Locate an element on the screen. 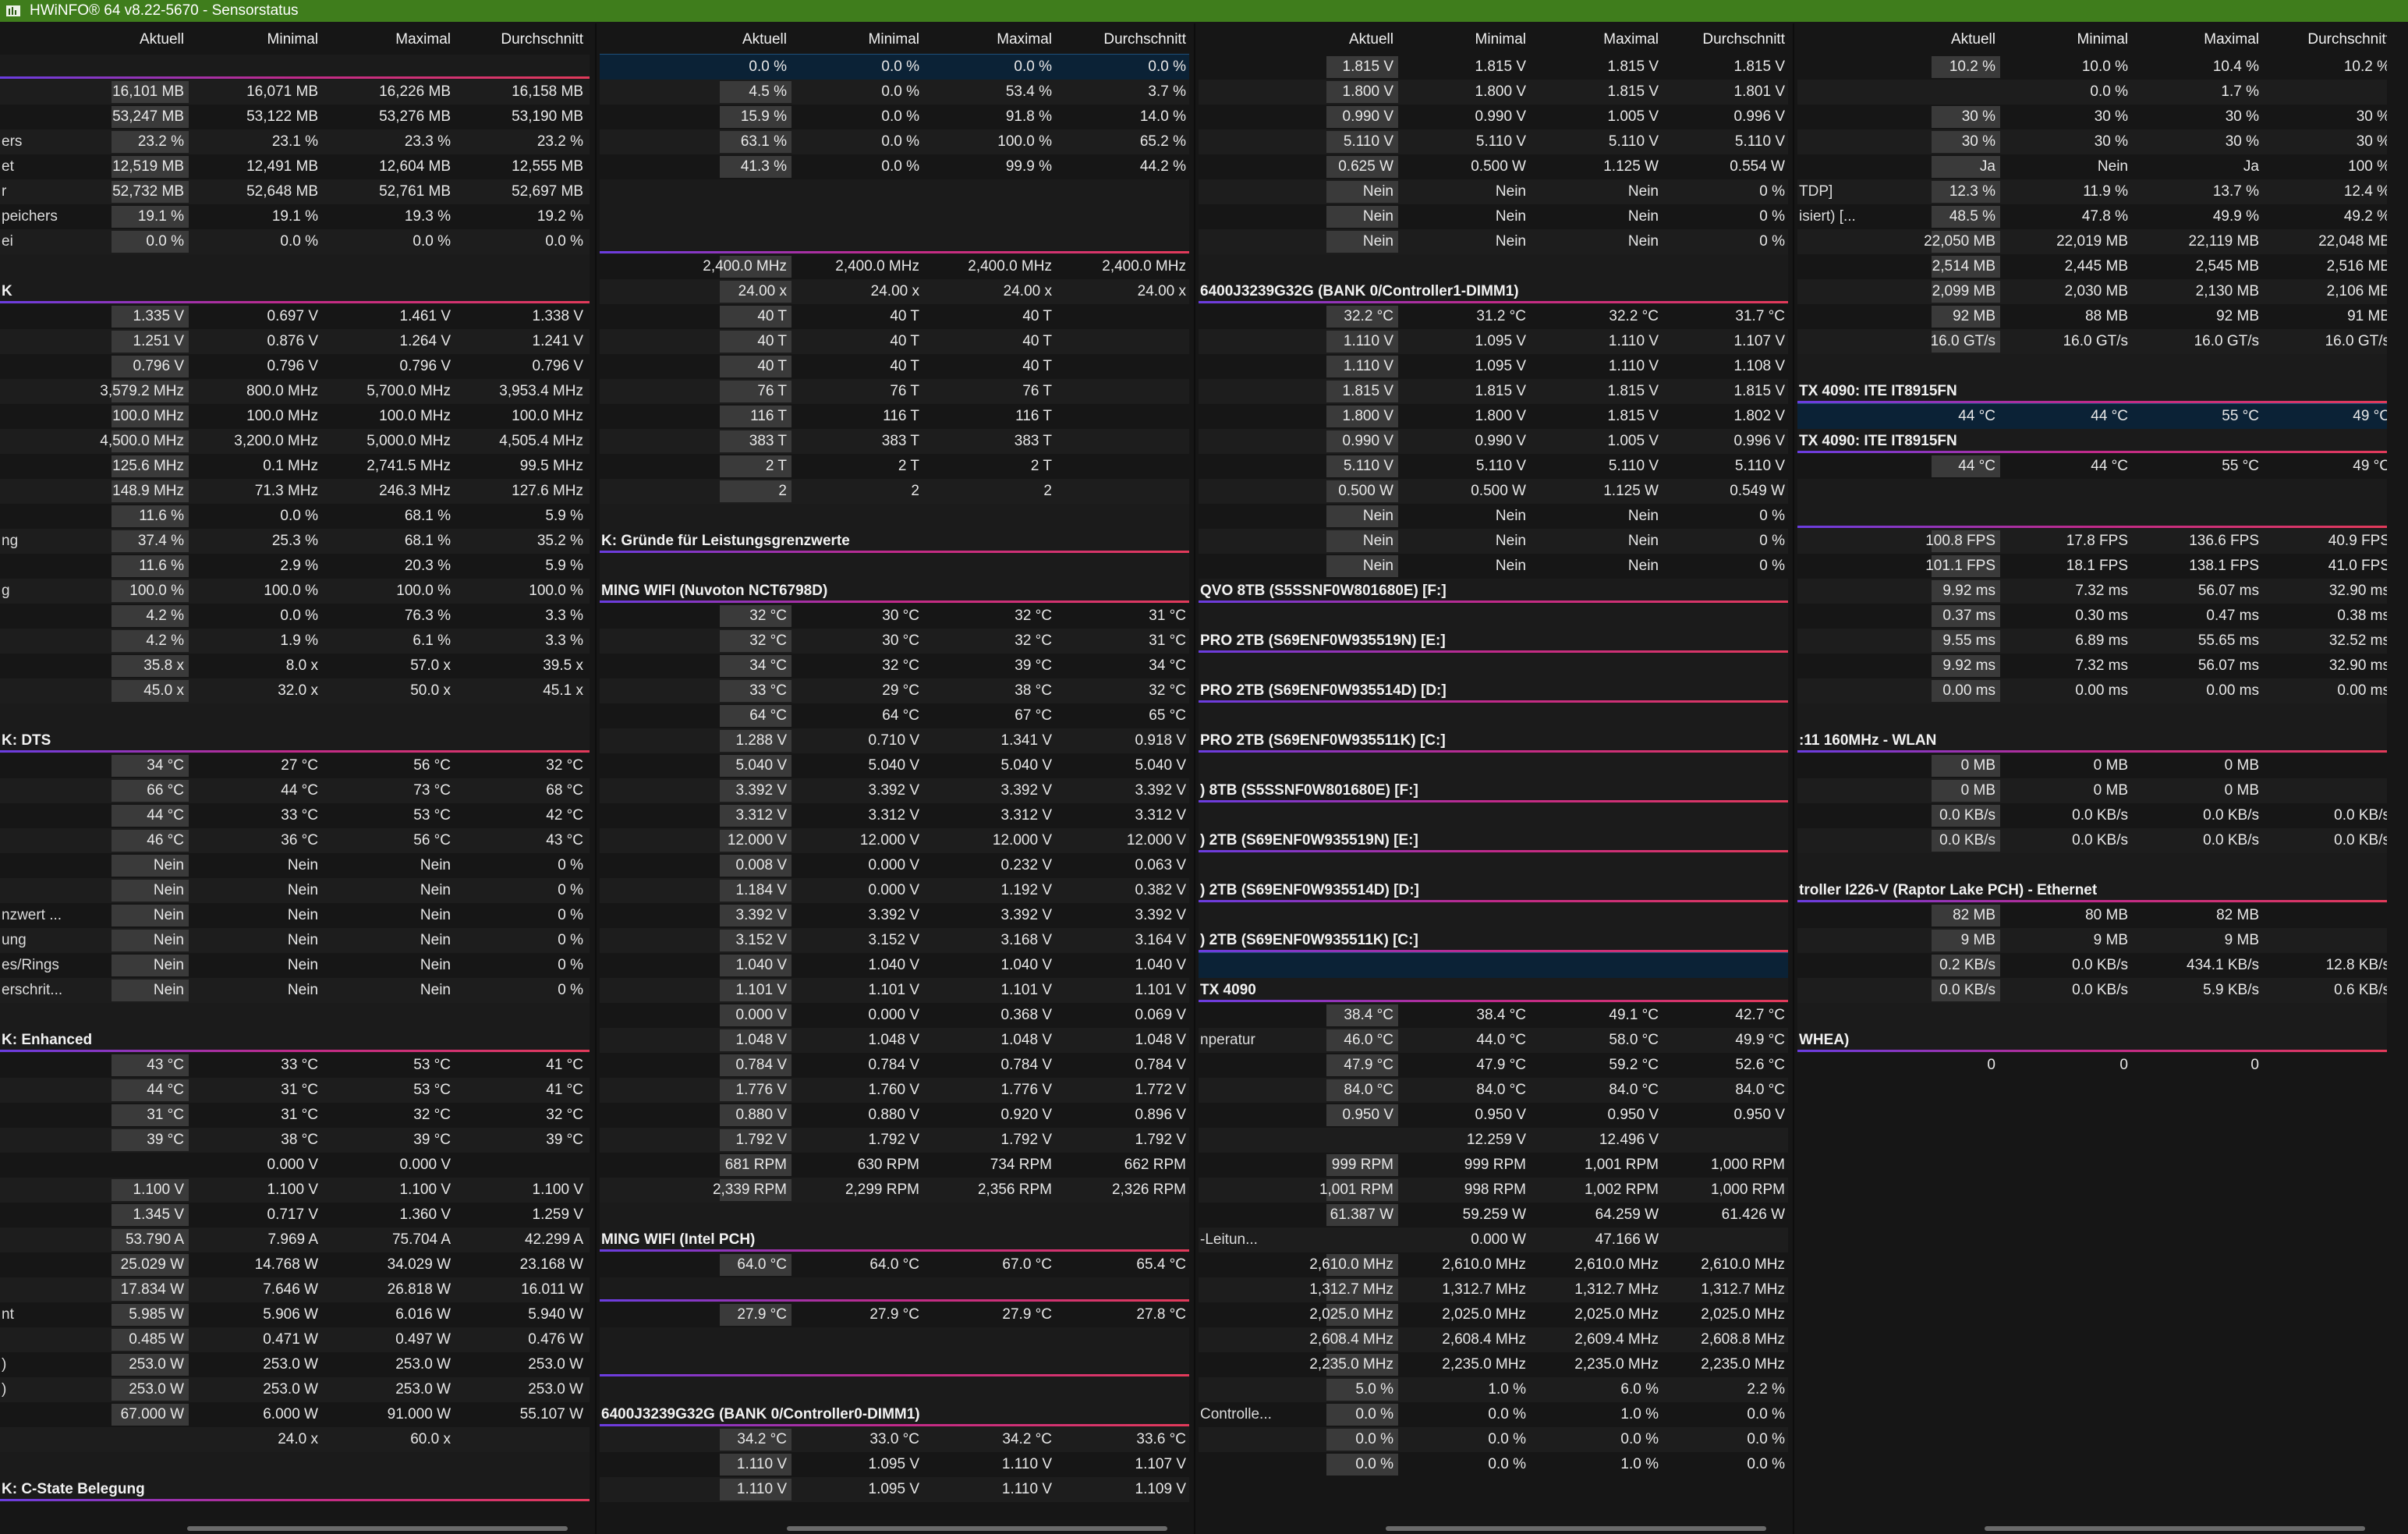 The width and height of the screenshot is (2408, 1534). panel-divider is located at coordinates (1194, 779).